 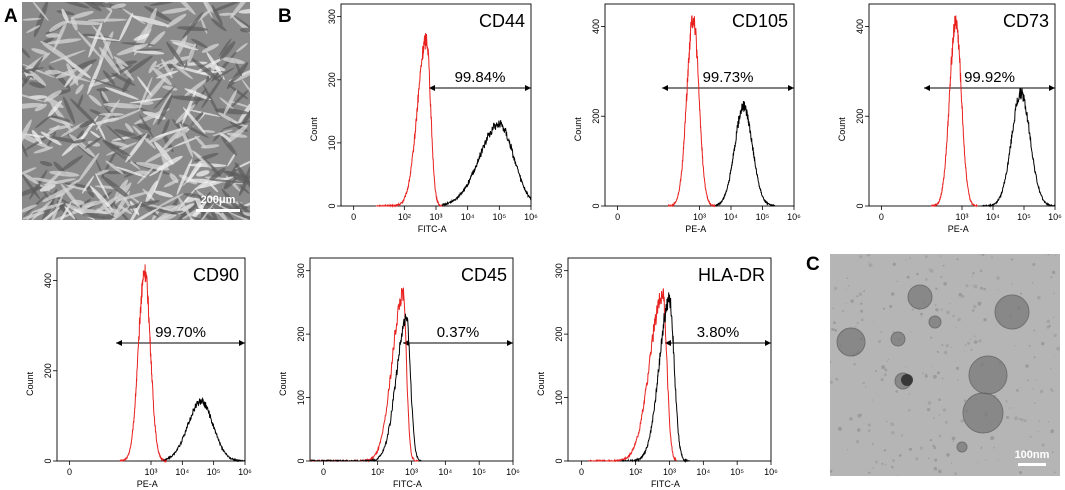 What do you see at coordinates (927, 88) in the screenshot?
I see `gate-arrow-left-cd73` at bounding box center [927, 88].